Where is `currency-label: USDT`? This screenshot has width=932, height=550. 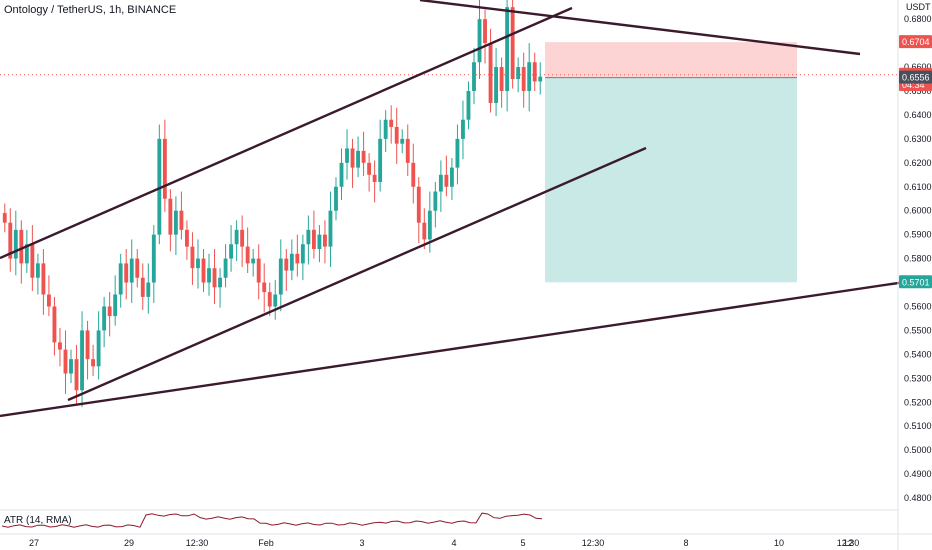
currency-label: USDT is located at coordinates (918, 7).